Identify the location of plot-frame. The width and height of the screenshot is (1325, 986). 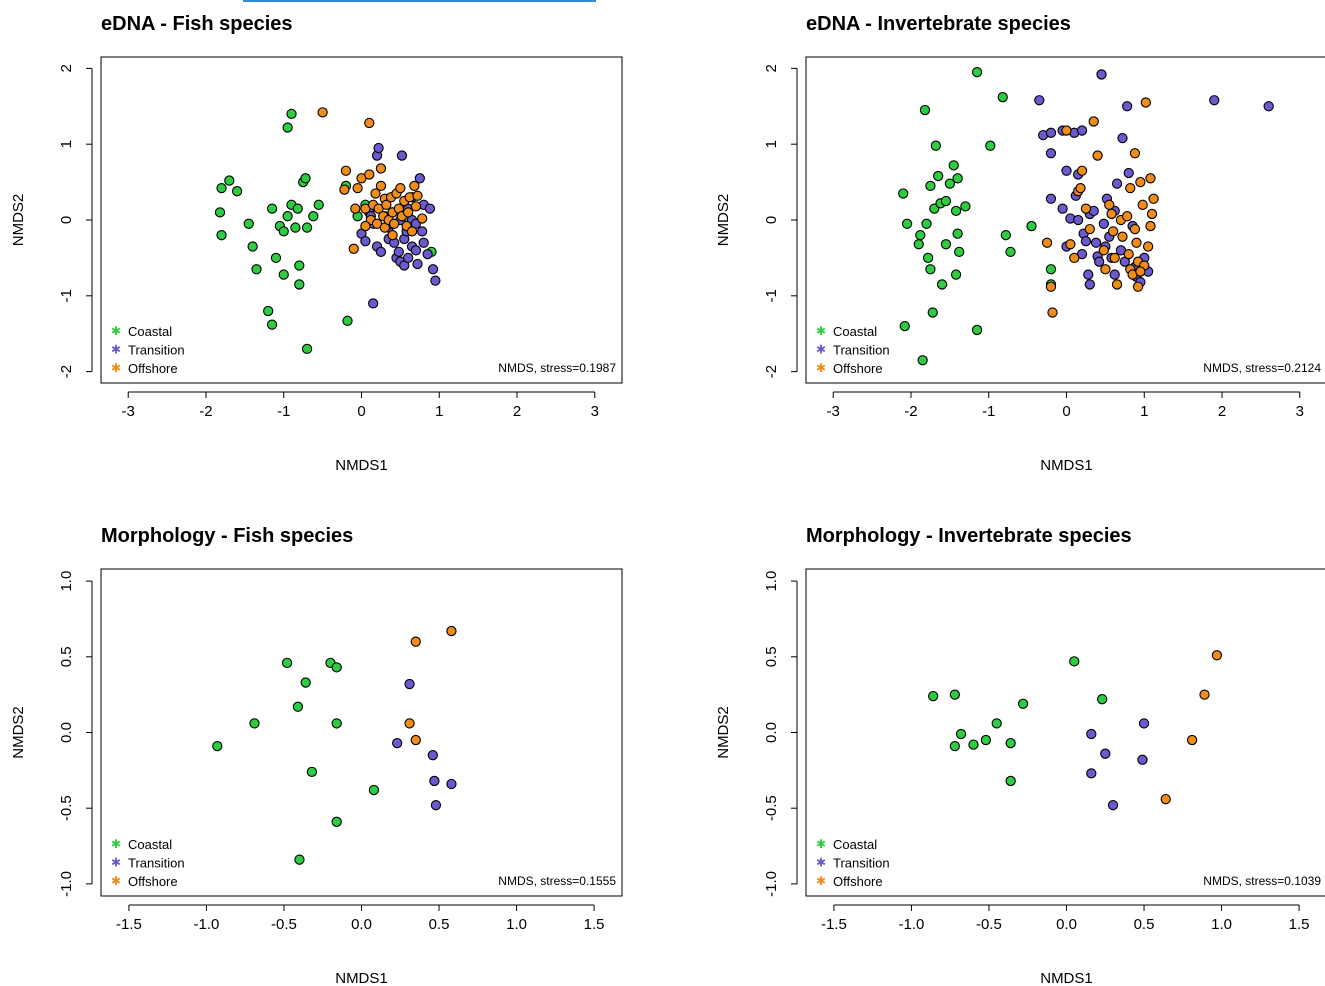
(1065, 732).